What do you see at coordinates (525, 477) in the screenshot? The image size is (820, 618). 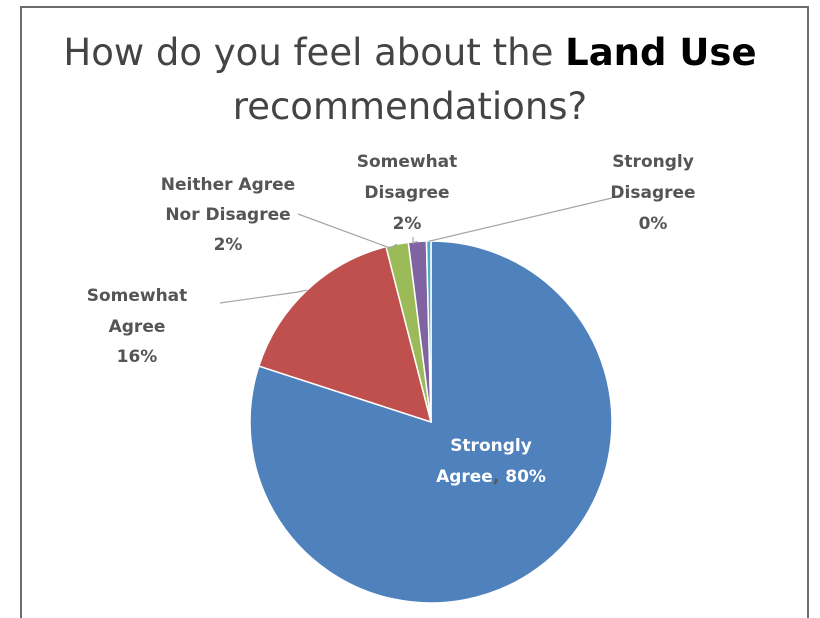 I see `label-strongly-agree-pct: 80%` at bounding box center [525, 477].